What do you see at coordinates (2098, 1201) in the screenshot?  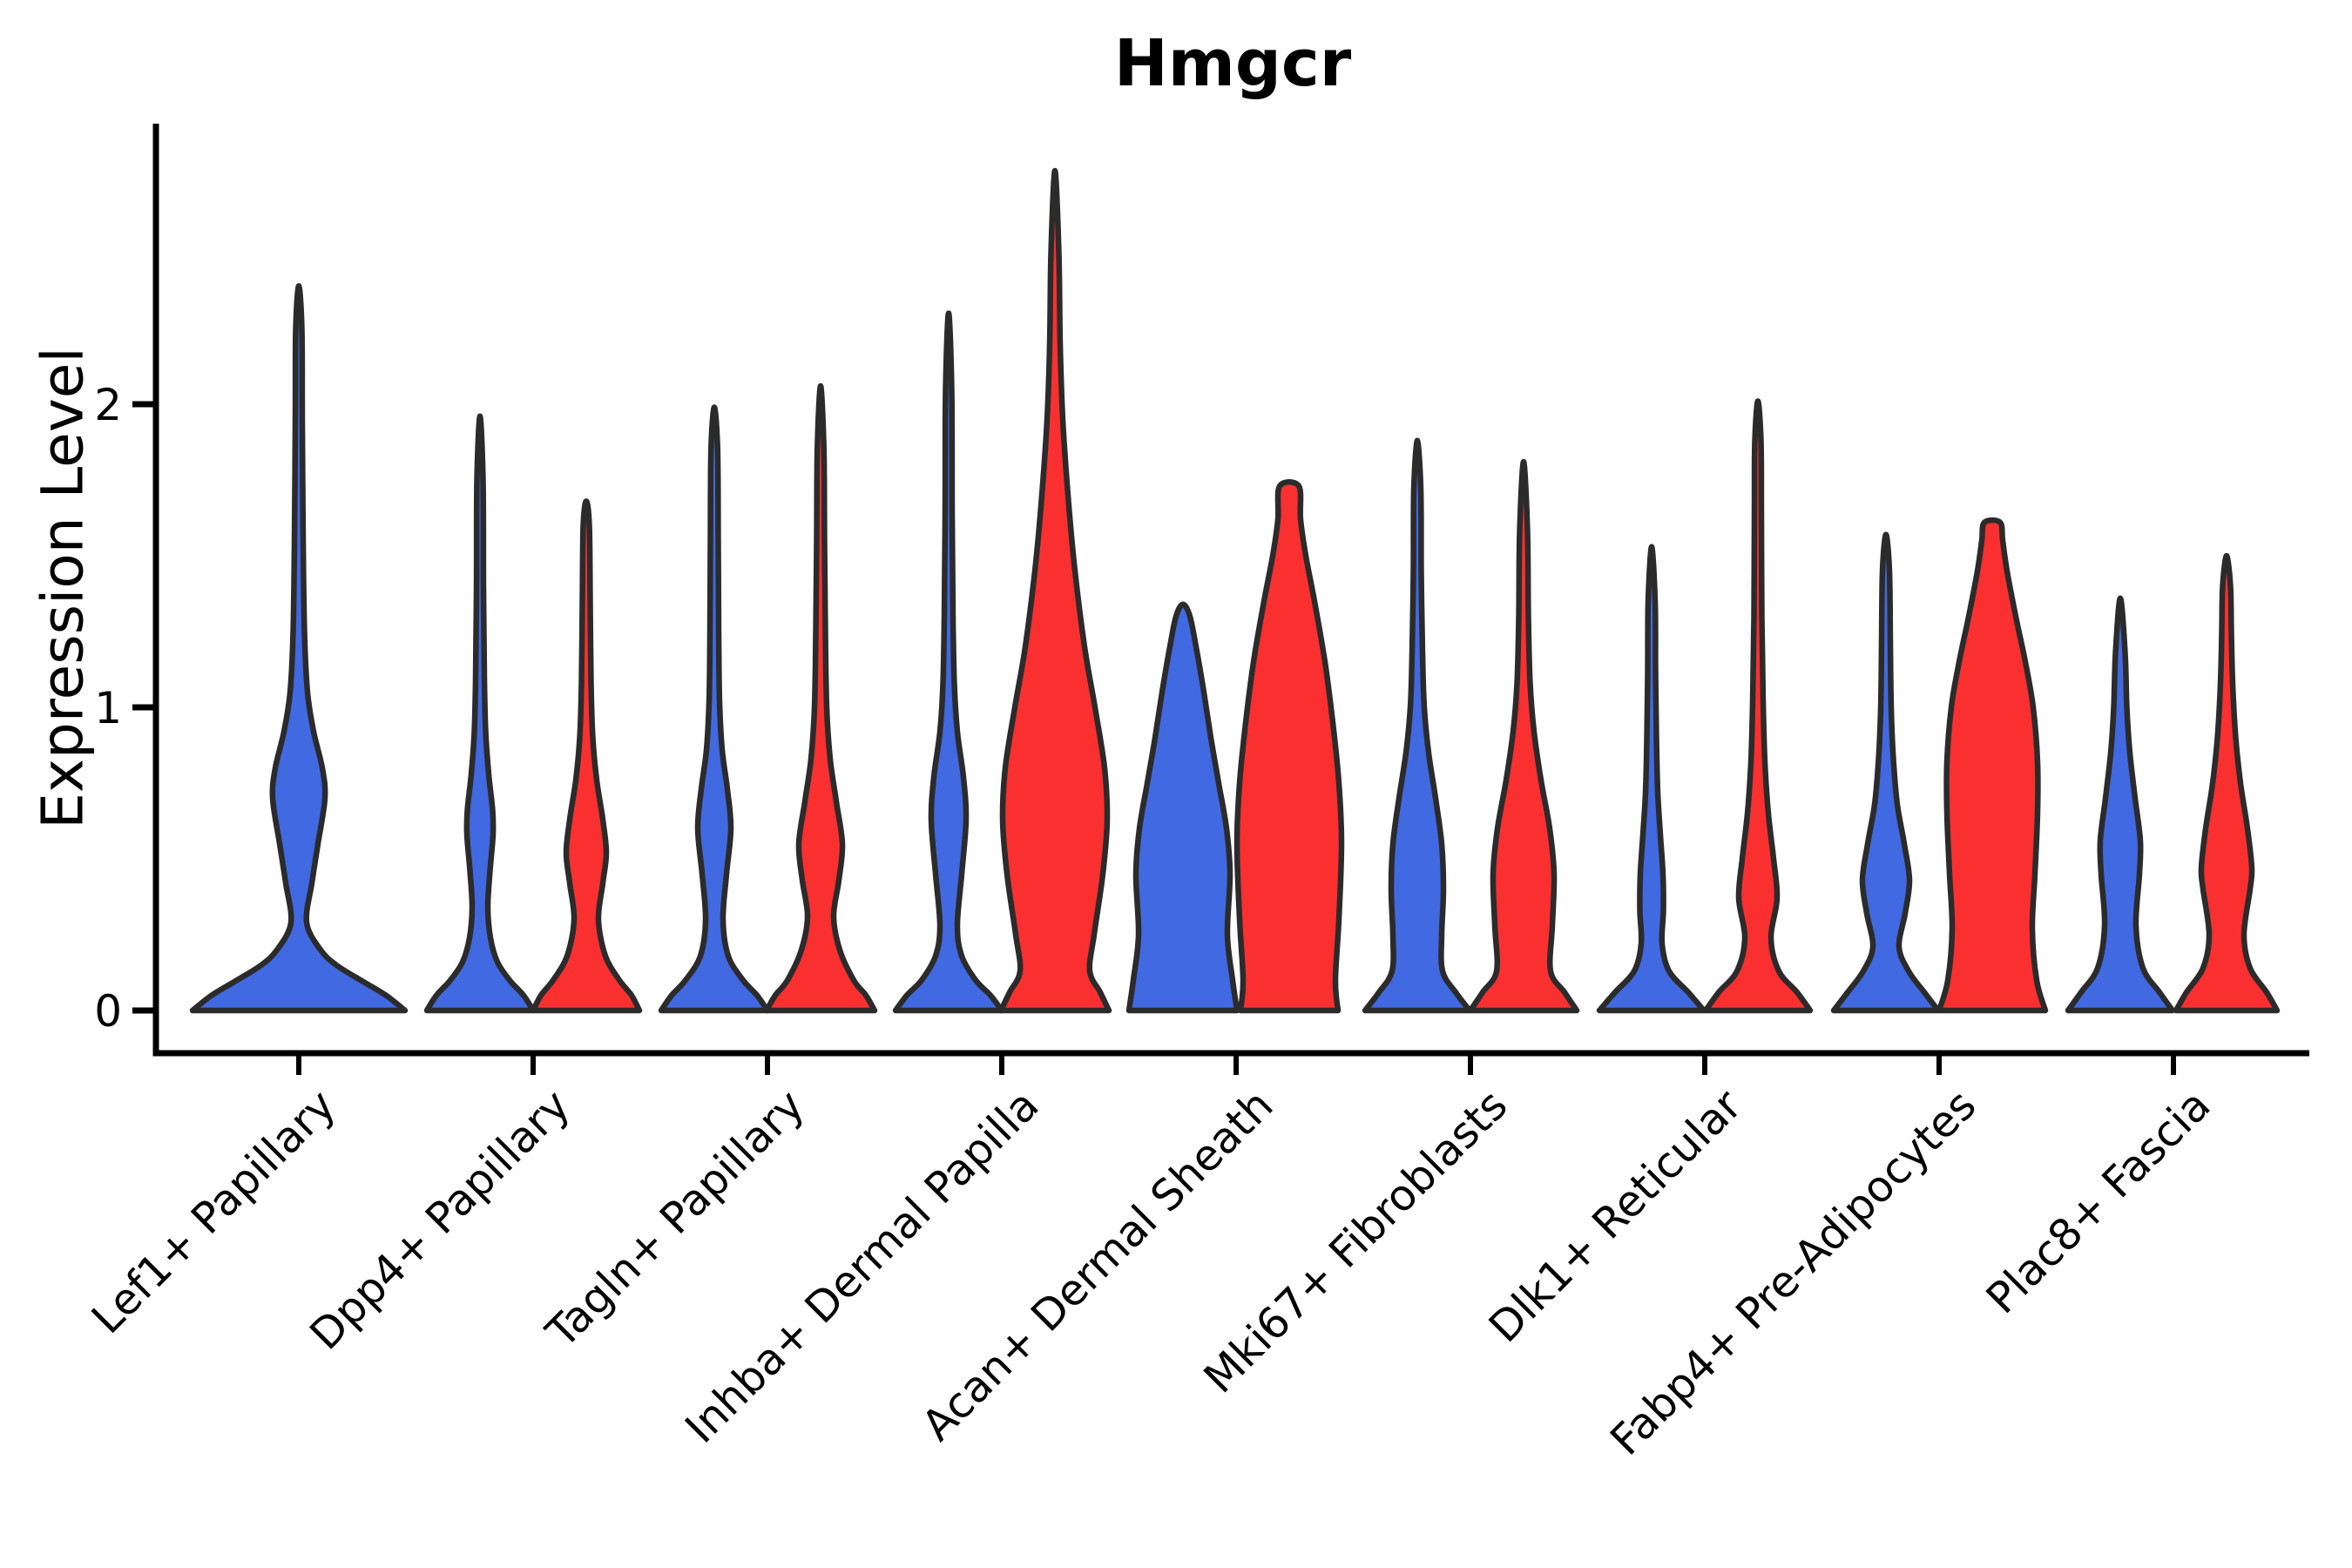 I see `x-category-label: Plac8+ Fascia` at bounding box center [2098, 1201].